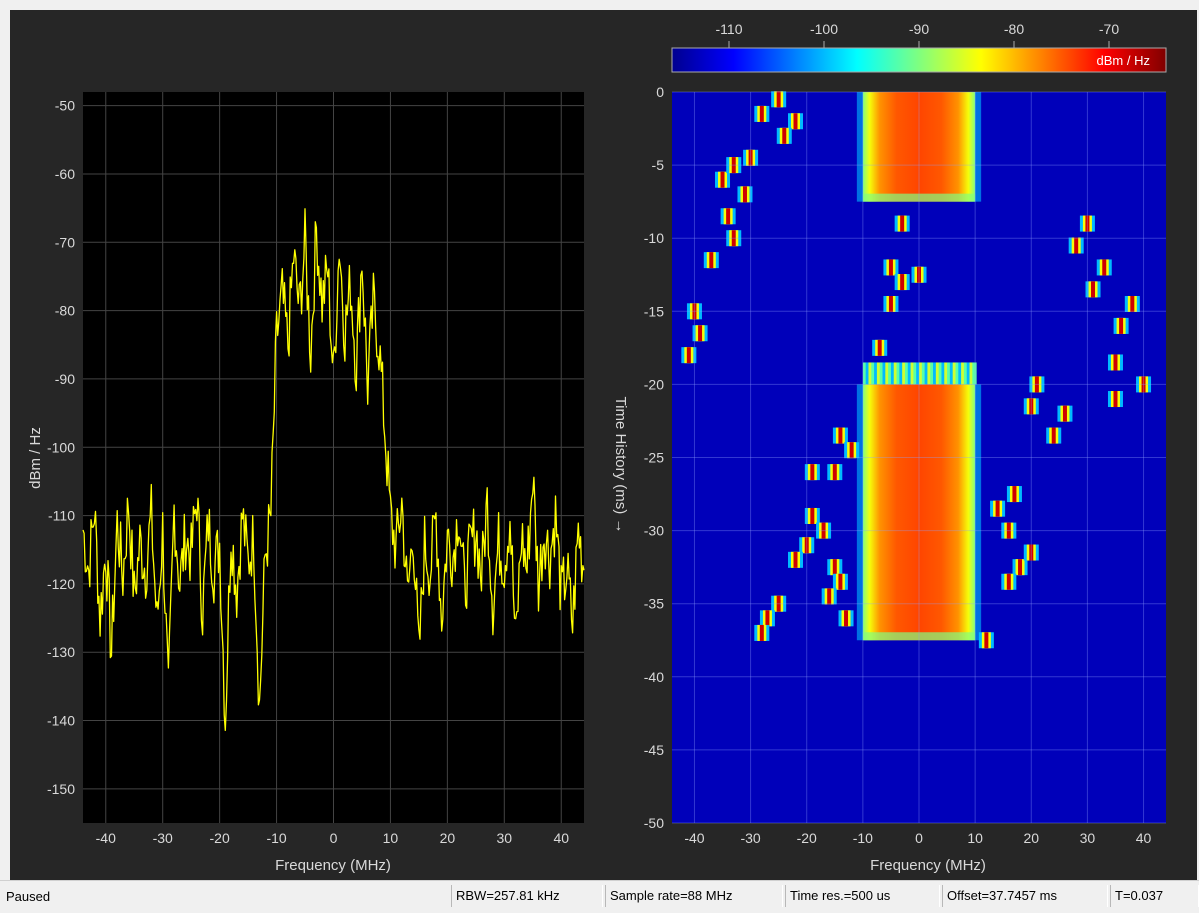 The image size is (1199, 913). I want to click on spectrogram-x-tick: -20, so click(807, 838).